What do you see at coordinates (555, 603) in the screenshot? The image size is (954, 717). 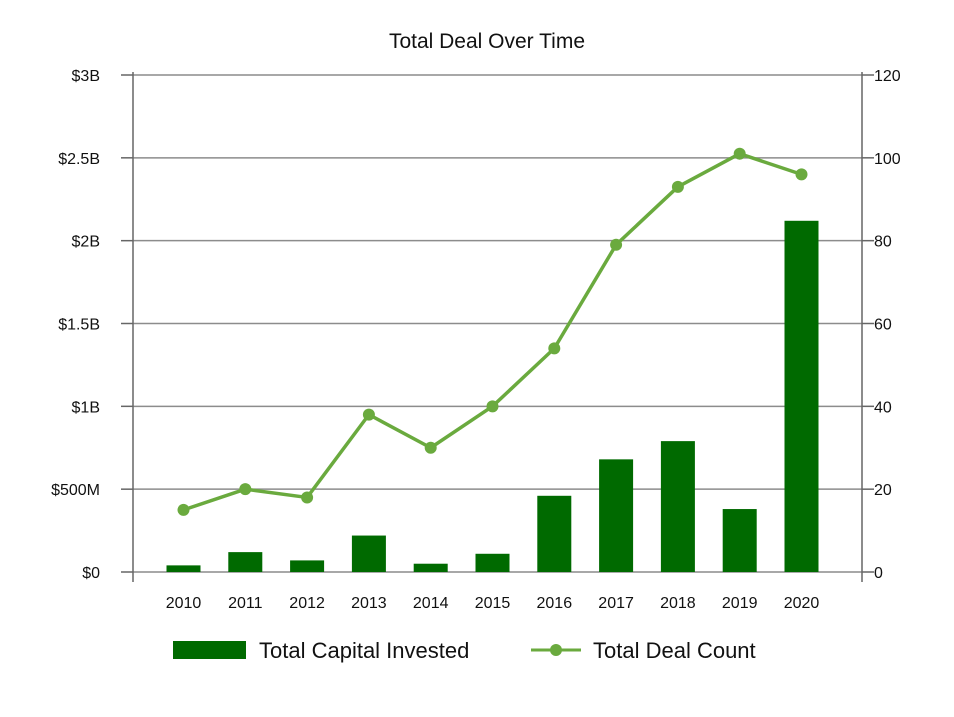 I see `x-axis-tick-label: 2016` at bounding box center [555, 603].